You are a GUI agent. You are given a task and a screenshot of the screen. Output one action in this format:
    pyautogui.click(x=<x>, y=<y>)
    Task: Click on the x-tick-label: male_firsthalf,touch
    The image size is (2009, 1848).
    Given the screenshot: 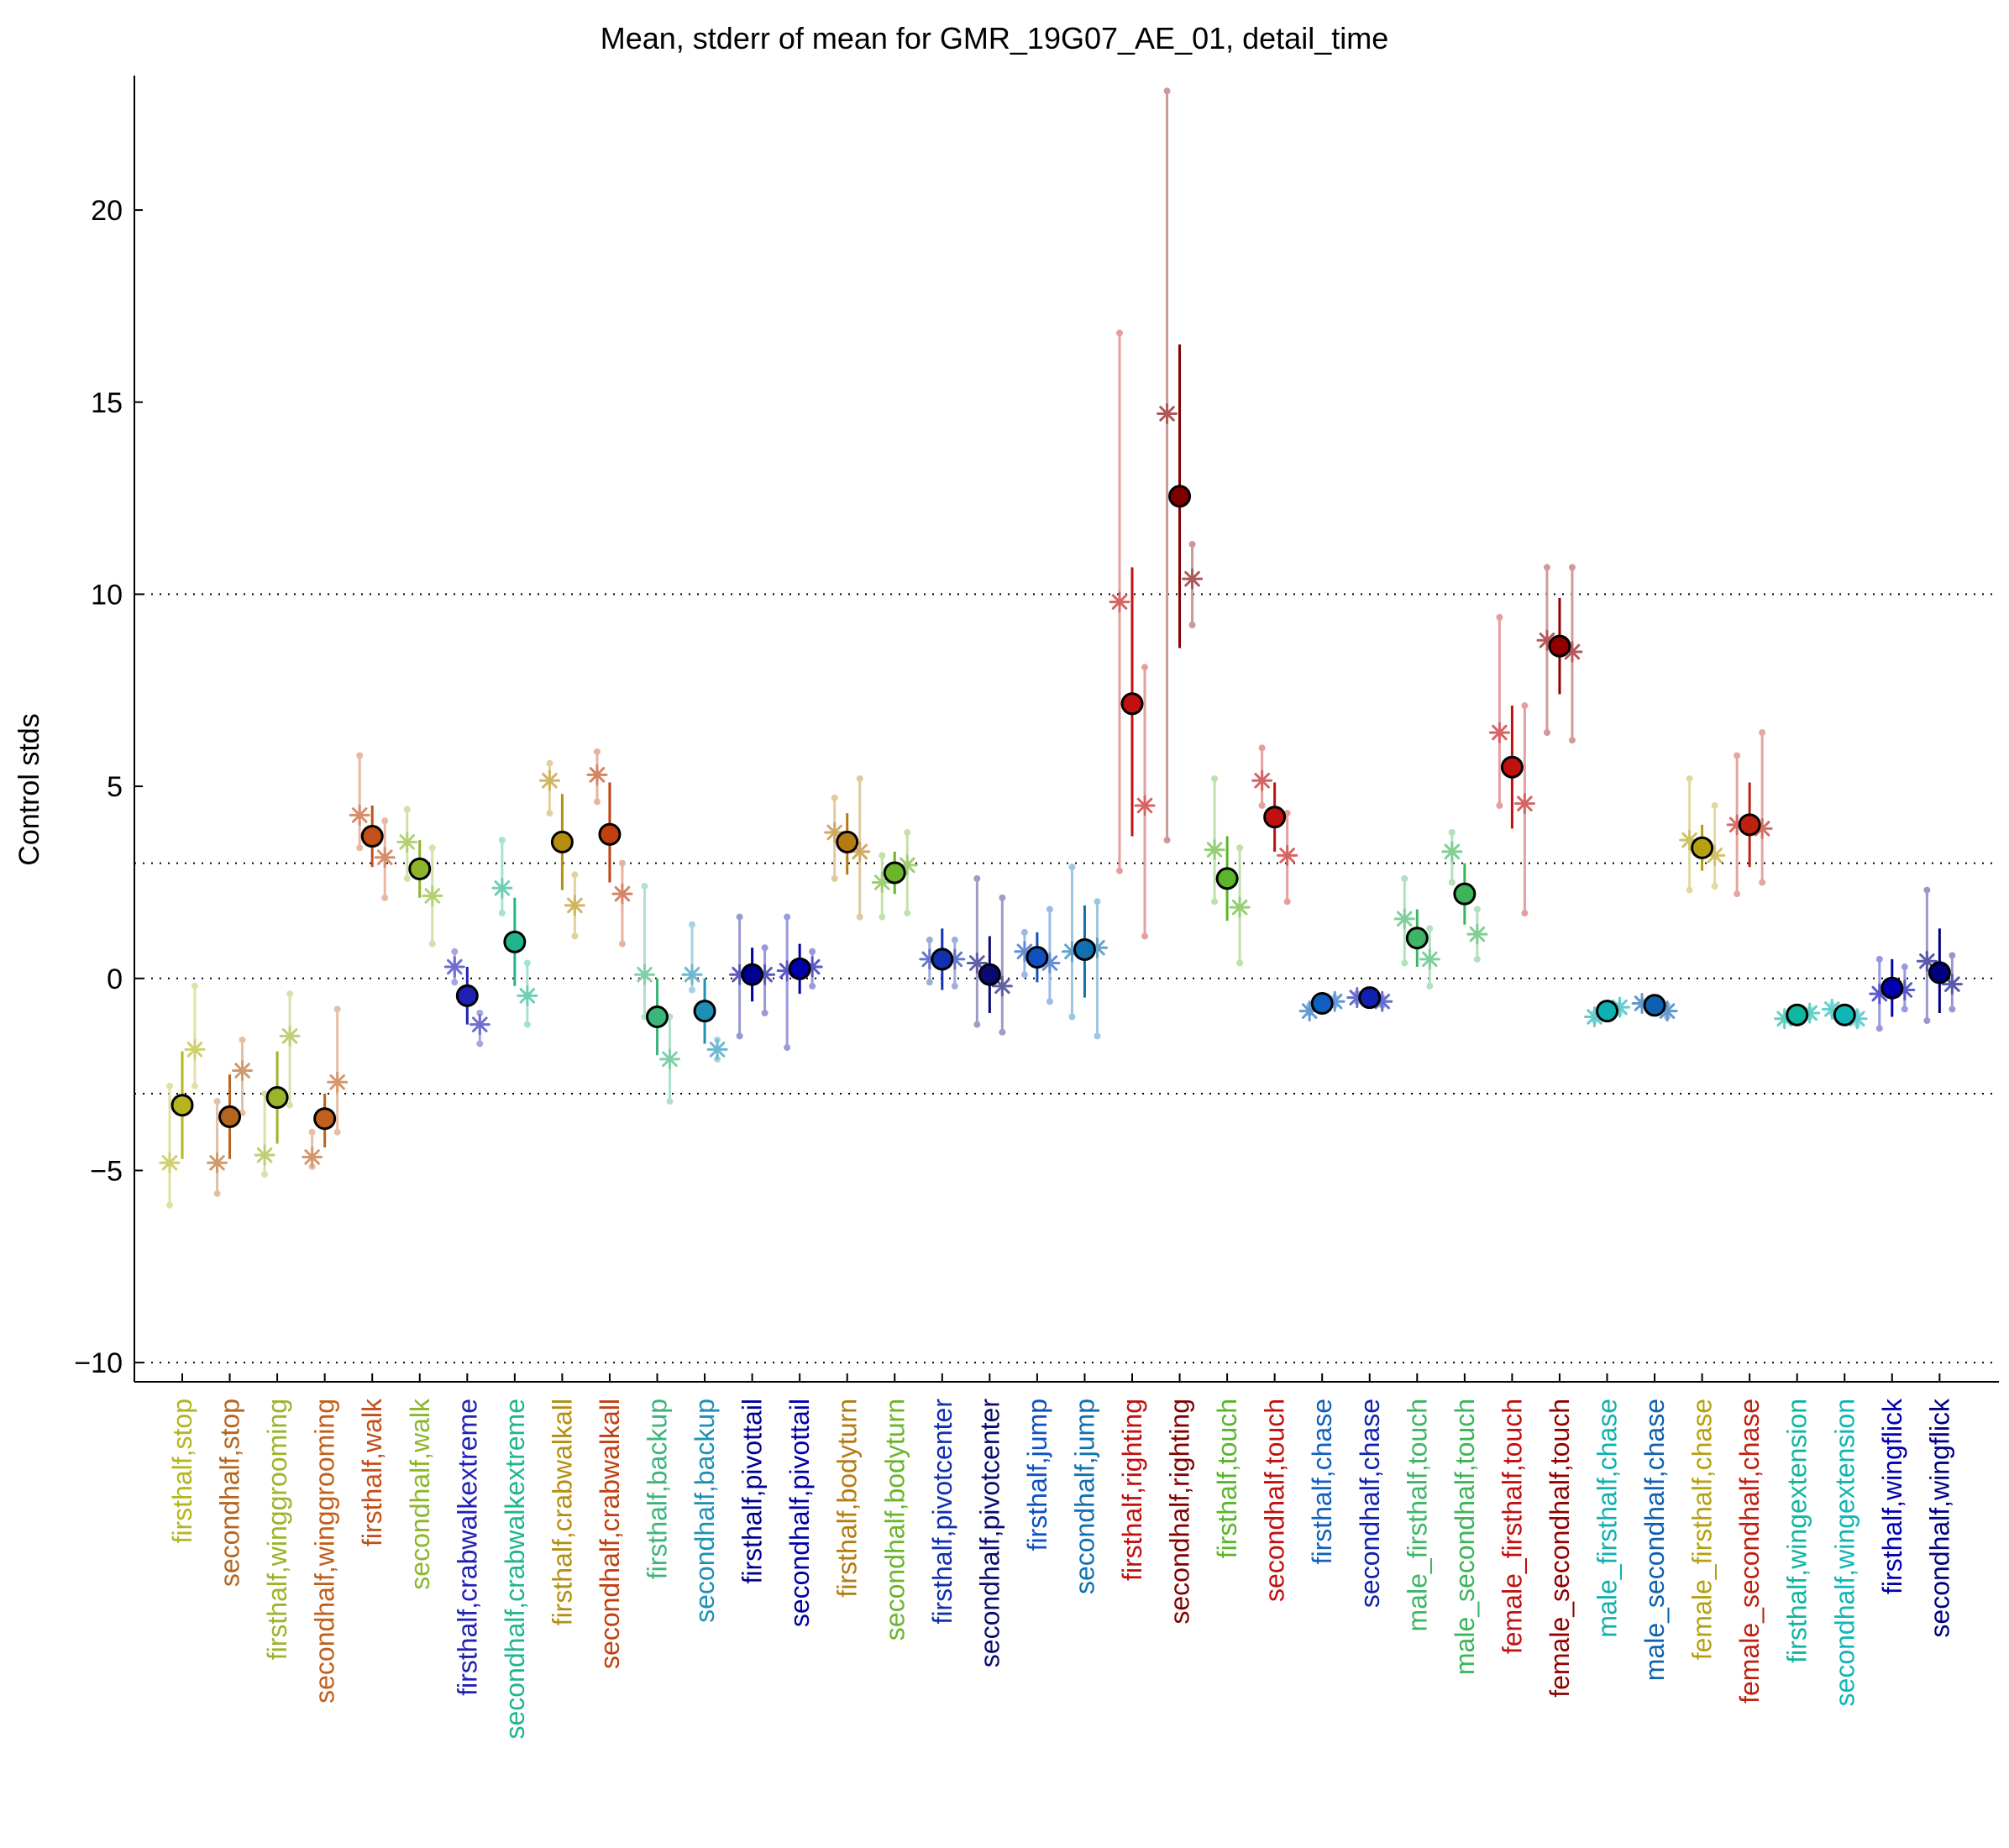 What is the action you would take?
    pyautogui.click(x=1417, y=1515)
    